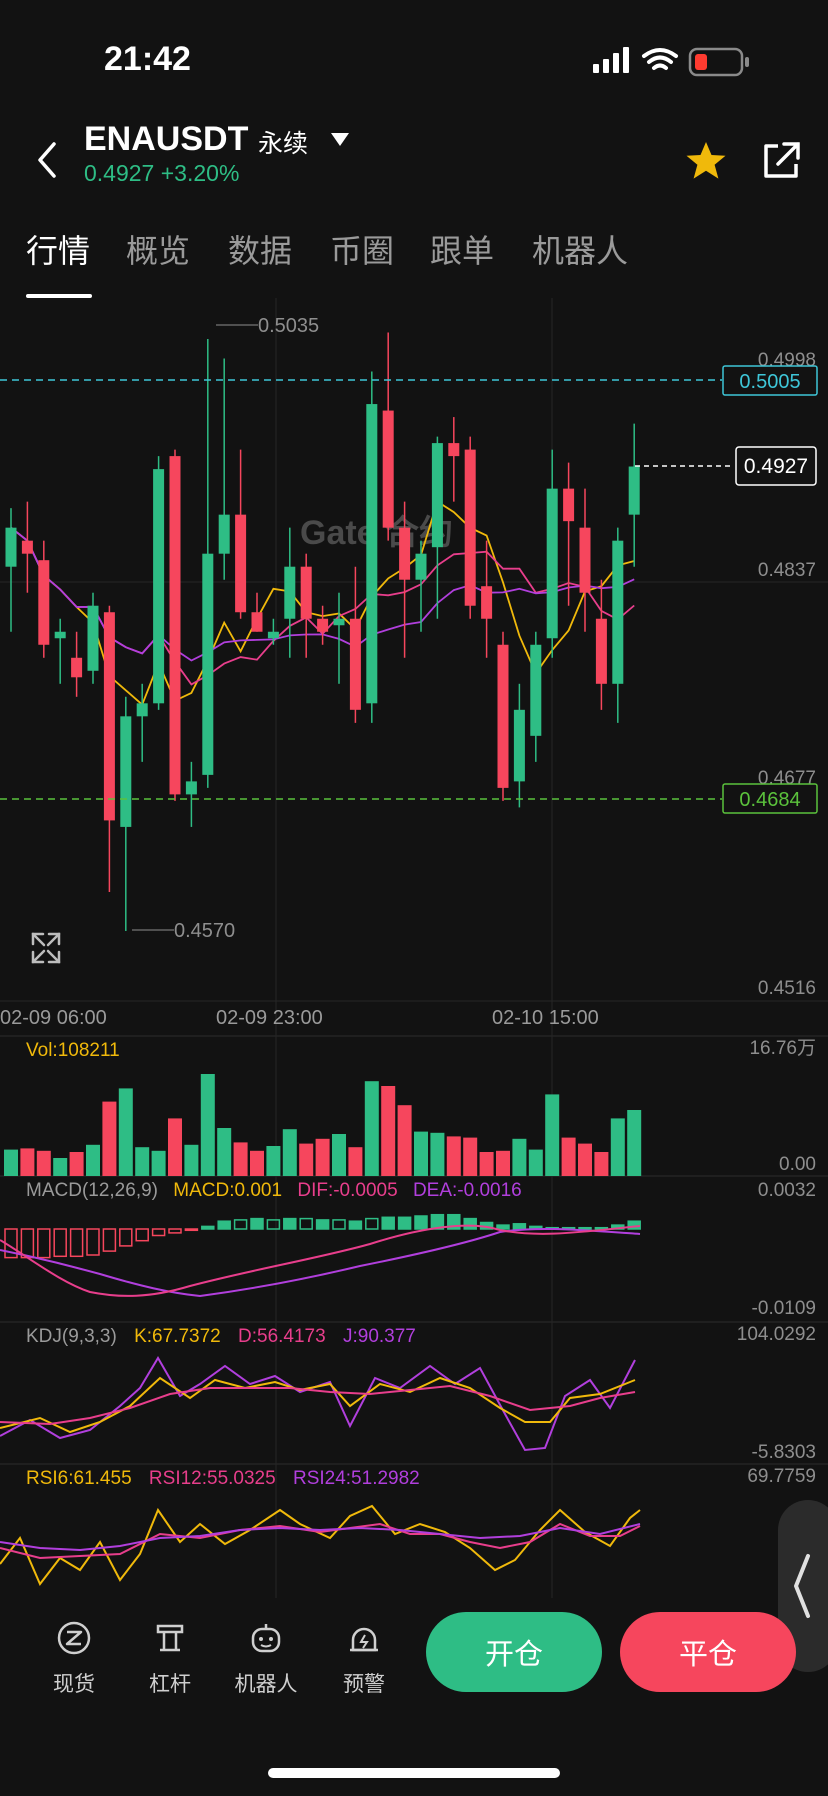 The height and width of the screenshot is (1796, 828). I want to click on nav-robot-label: 机器人, so click(266, 1684).